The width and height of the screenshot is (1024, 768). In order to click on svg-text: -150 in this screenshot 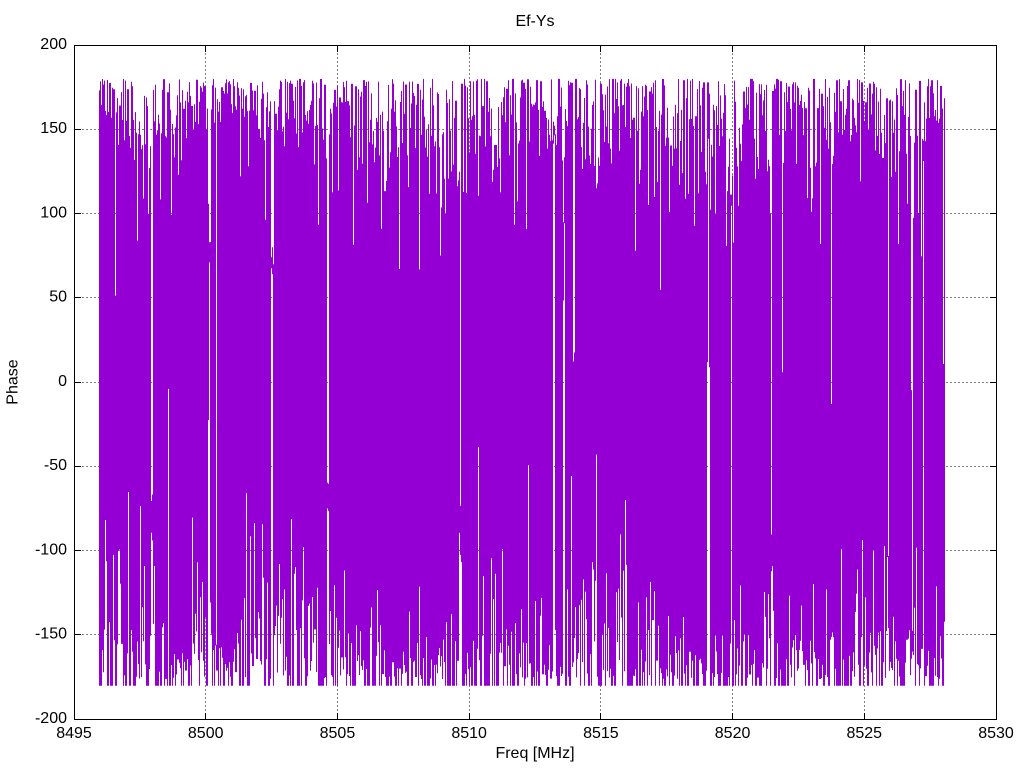, I will do `click(51, 634)`.